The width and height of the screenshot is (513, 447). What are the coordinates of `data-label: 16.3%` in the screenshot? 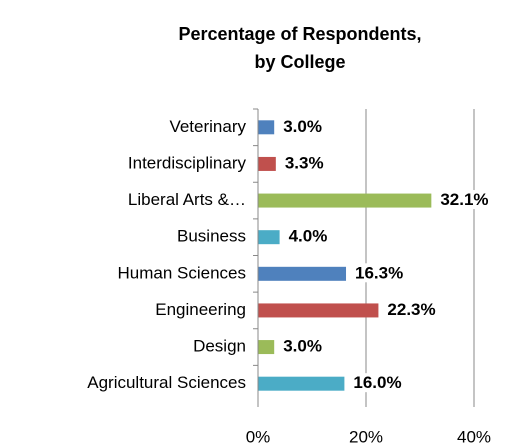 It's located at (379, 272).